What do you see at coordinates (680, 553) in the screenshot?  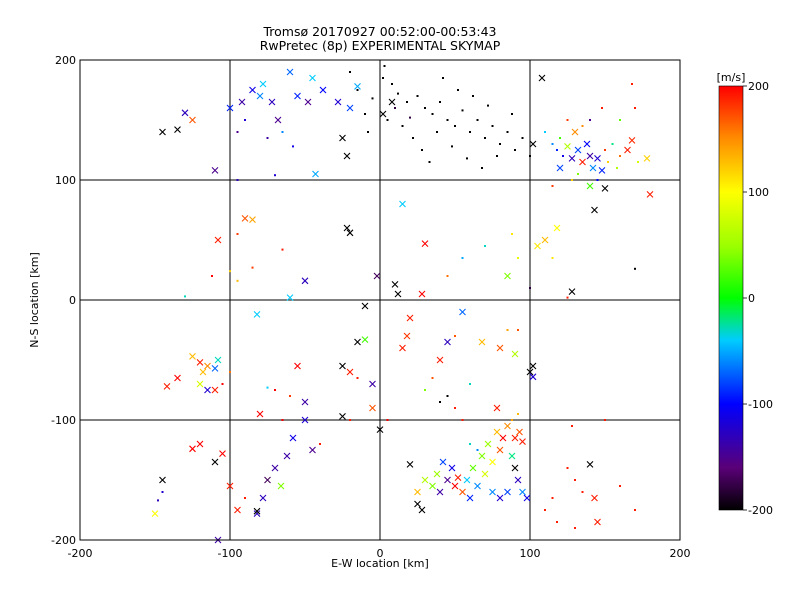 I see `x-tick-label: 200` at bounding box center [680, 553].